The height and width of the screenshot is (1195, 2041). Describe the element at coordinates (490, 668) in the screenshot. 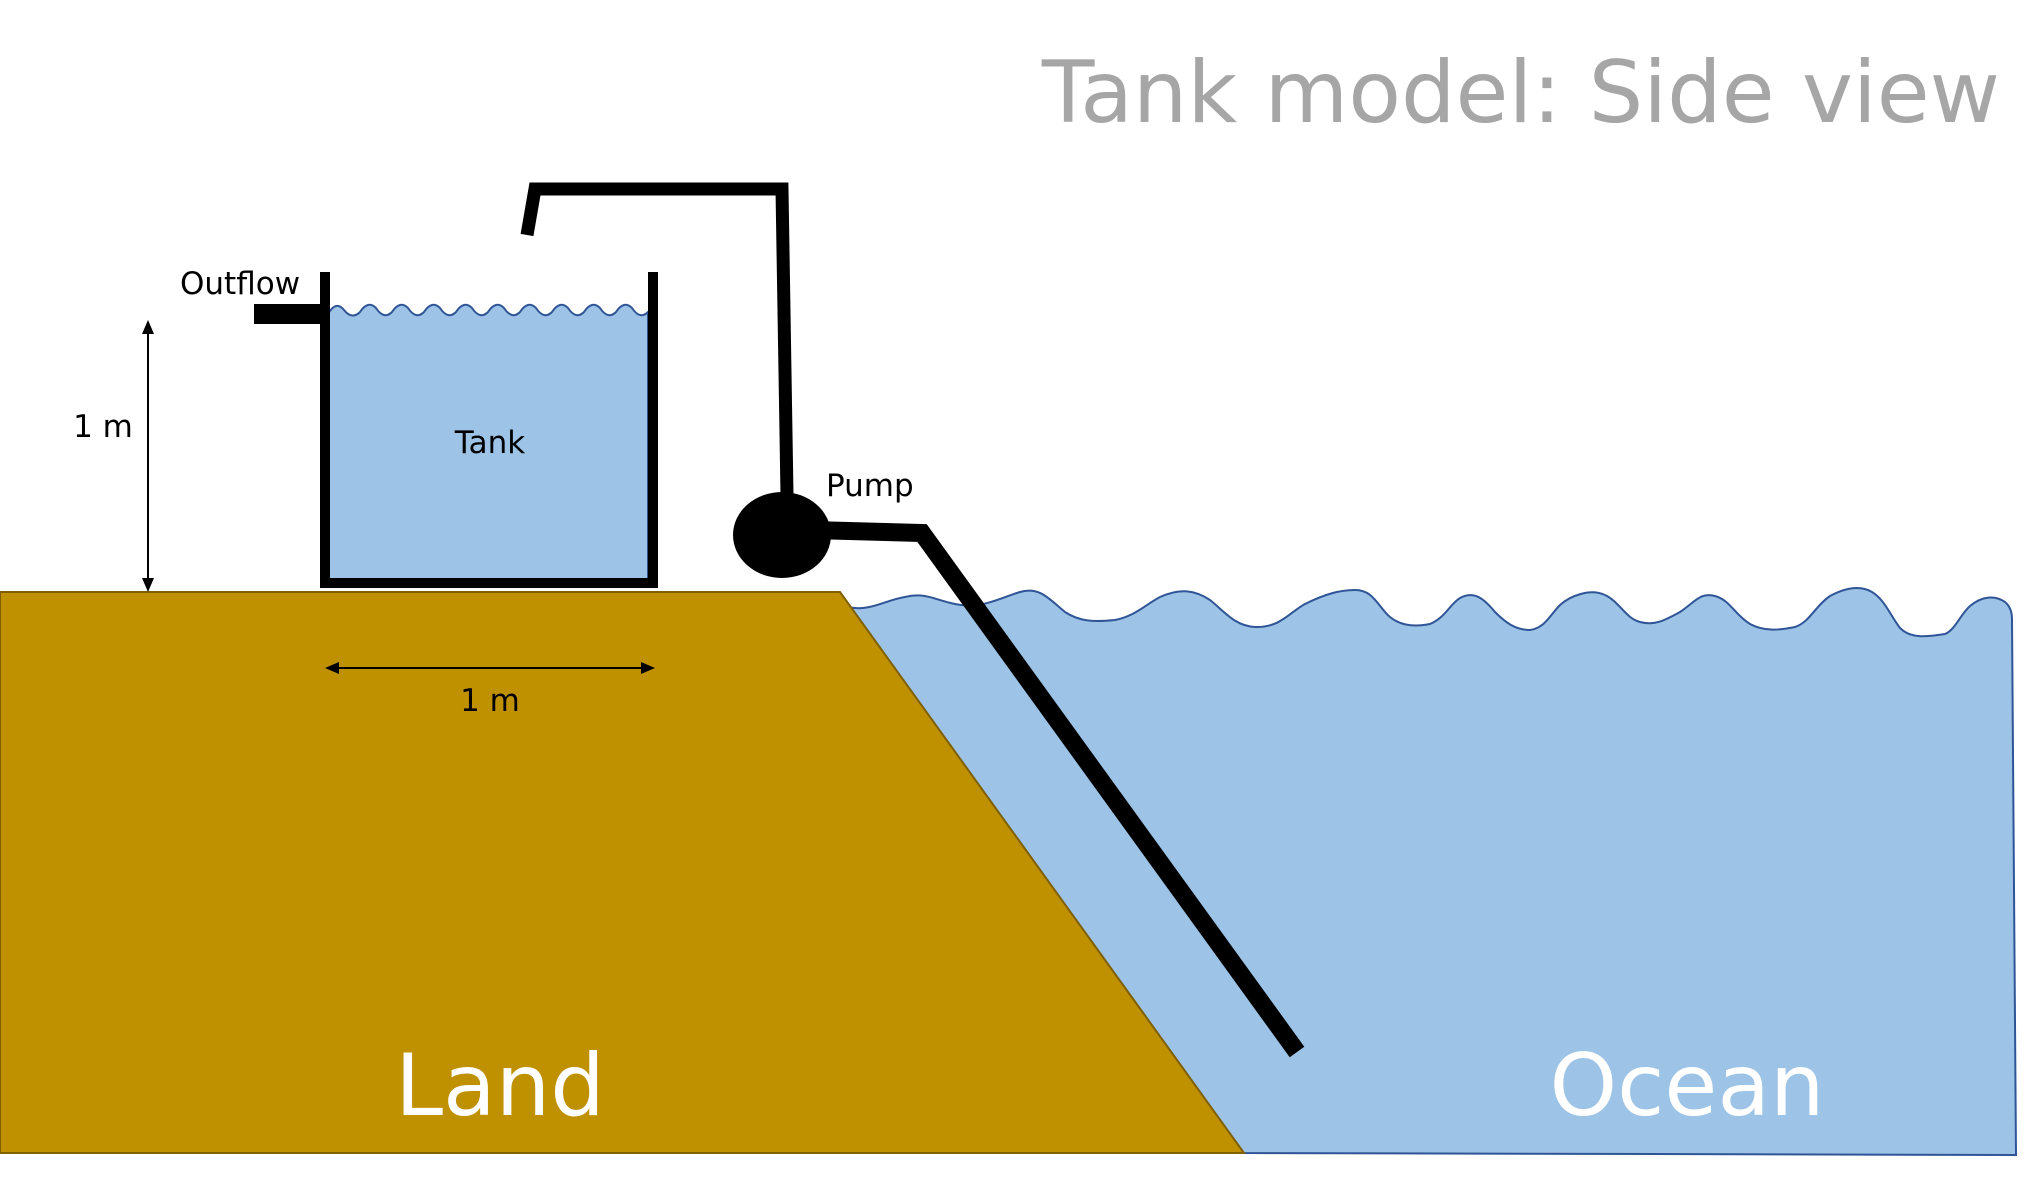

I see `width-dimension-arrow` at that location.